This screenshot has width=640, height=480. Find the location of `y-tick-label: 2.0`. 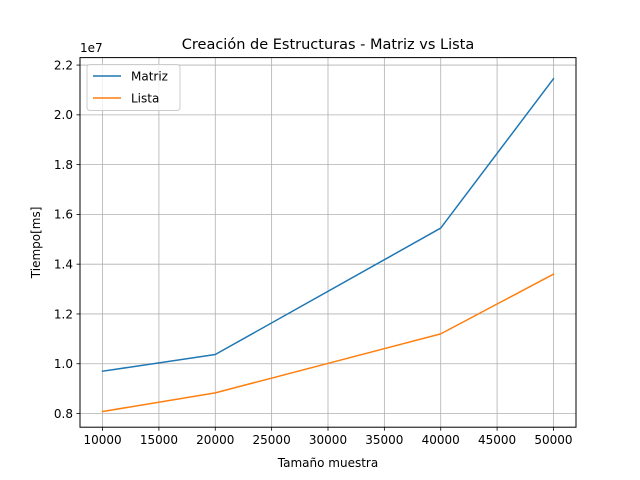

y-tick-label: 2.0 is located at coordinates (63, 115).